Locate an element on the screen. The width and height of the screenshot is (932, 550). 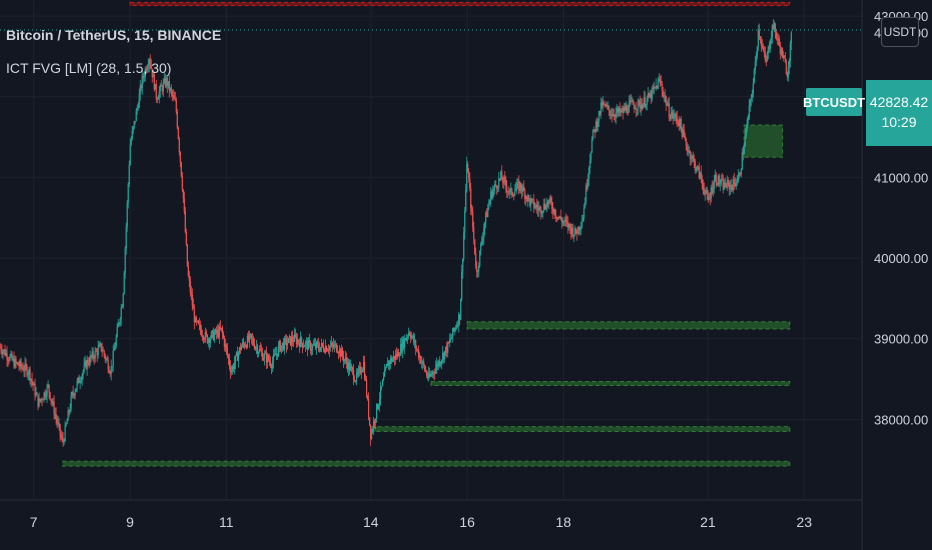
symbol-legend: Bitcoin / TetherUS, 15, BINANCE is located at coordinates (114, 35).